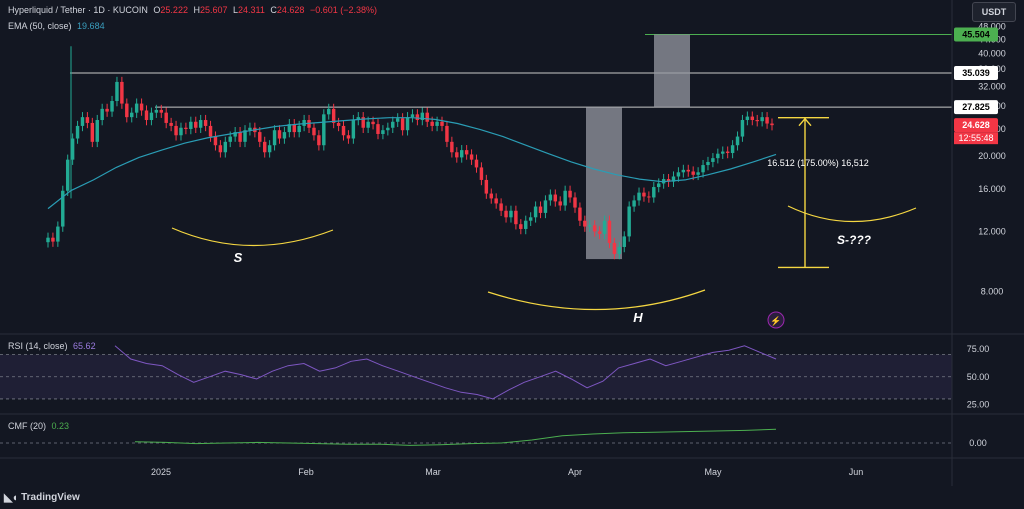  I want to click on cmf-line, so click(455, 437).